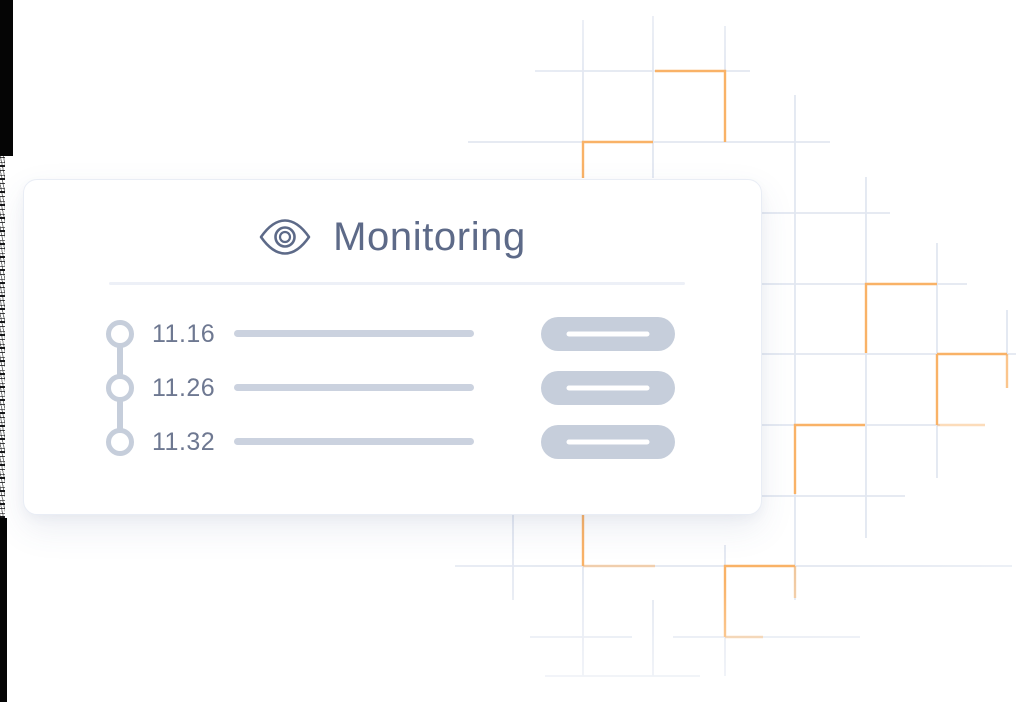 This screenshot has width=1024, height=709. Describe the element at coordinates (184, 334) in the screenshot. I see `timestamp-label: 11.16` at that location.